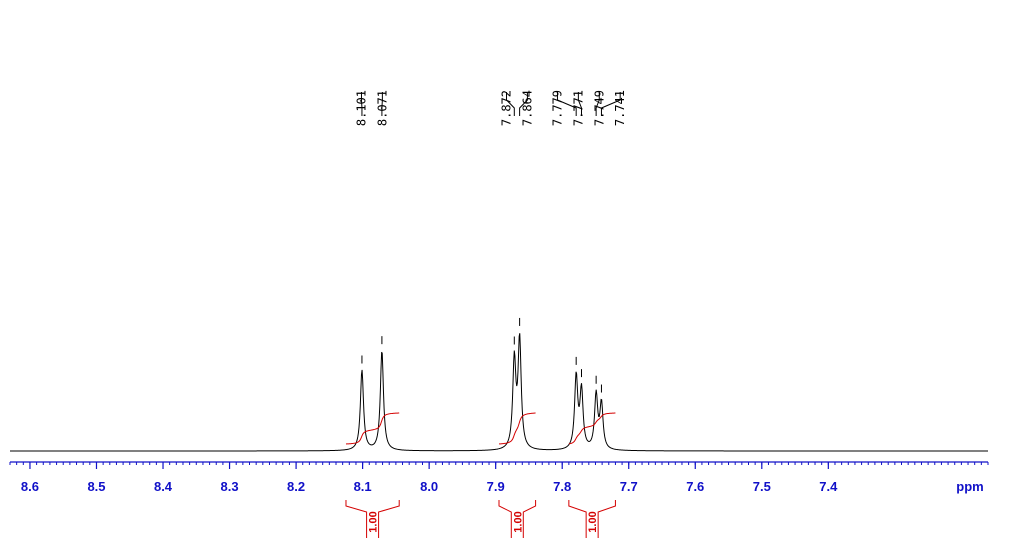  I want to click on x-axis: 8.6 8.5 8.4 8.3 8.2 8.1 8.0 7.9 7.8 7.7 7.6 7.5 7.4, so click(499, 477).